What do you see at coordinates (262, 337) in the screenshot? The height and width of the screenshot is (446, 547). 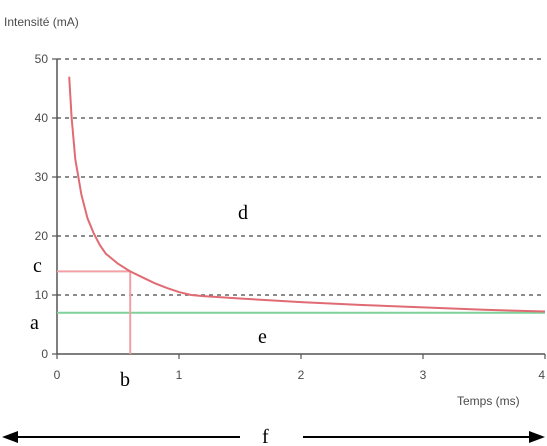 I see `annotation-e: e` at bounding box center [262, 337].